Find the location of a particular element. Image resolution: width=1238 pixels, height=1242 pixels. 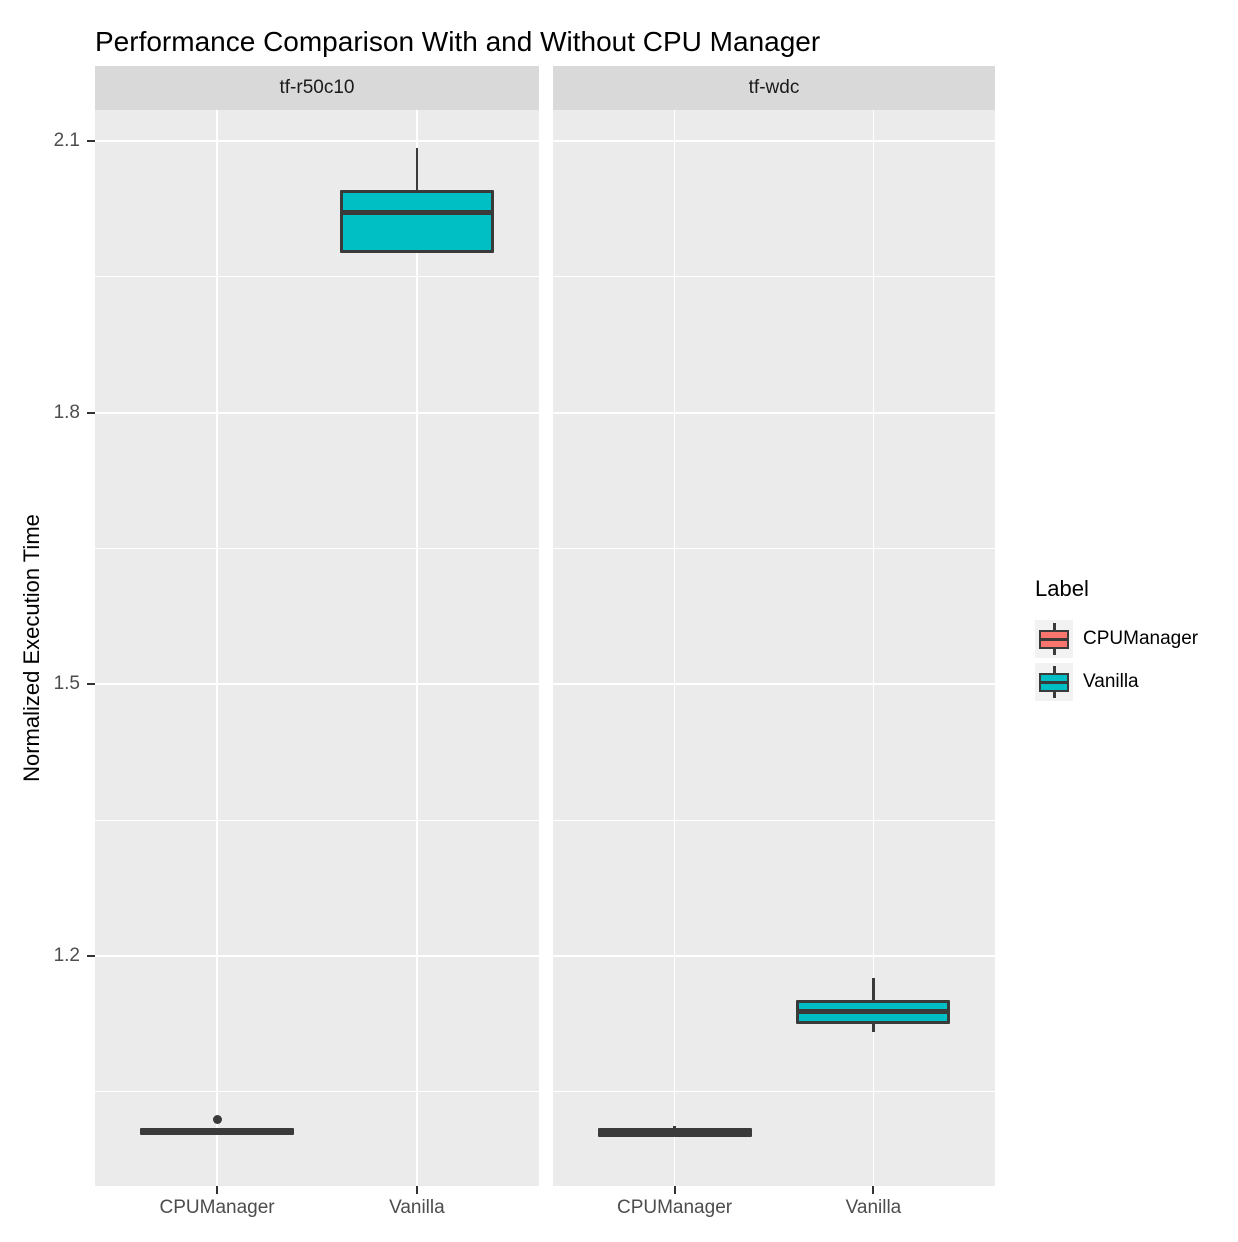

y-tick-label: 1.2 is located at coordinates (66, 956).